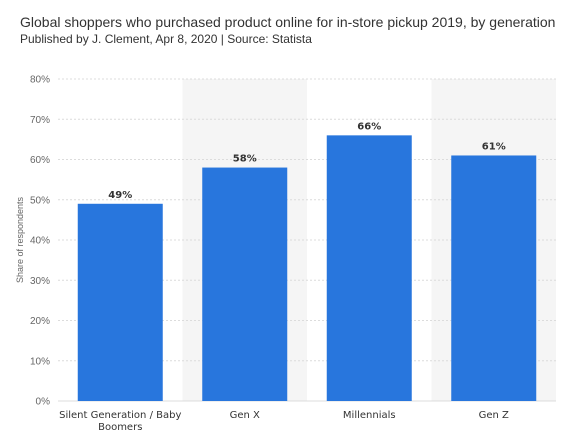 This screenshot has width=570, height=440. What do you see at coordinates (40, 281) in the screenshot?
I see `y-tick-label: 30%` at bounding box center [40, 281].